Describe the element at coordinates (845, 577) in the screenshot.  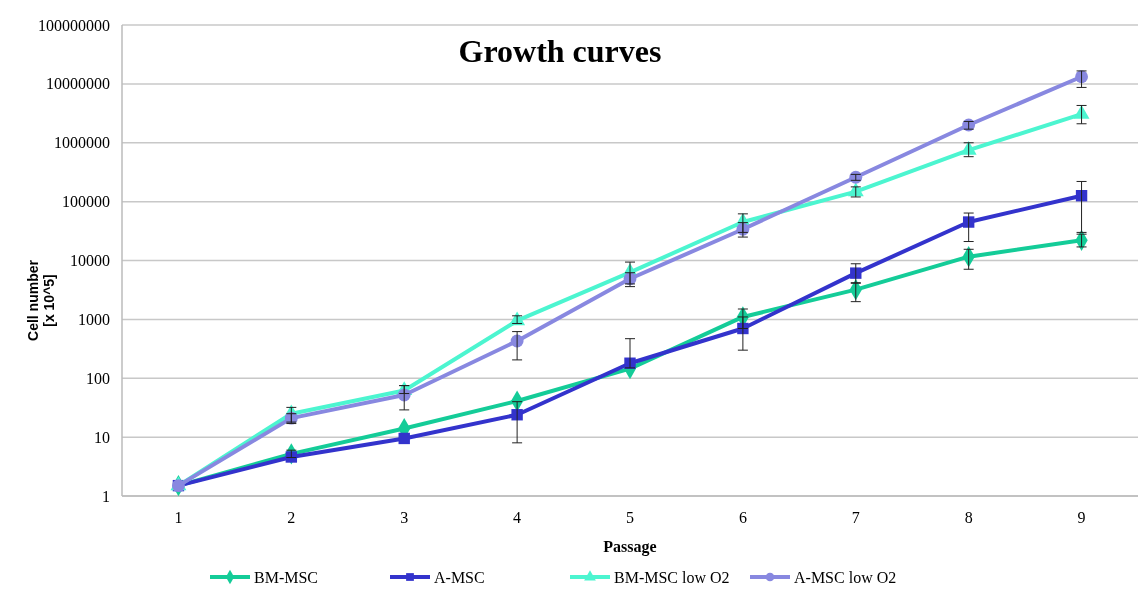
I see `legend-label: A-MSC low O2` at that location.